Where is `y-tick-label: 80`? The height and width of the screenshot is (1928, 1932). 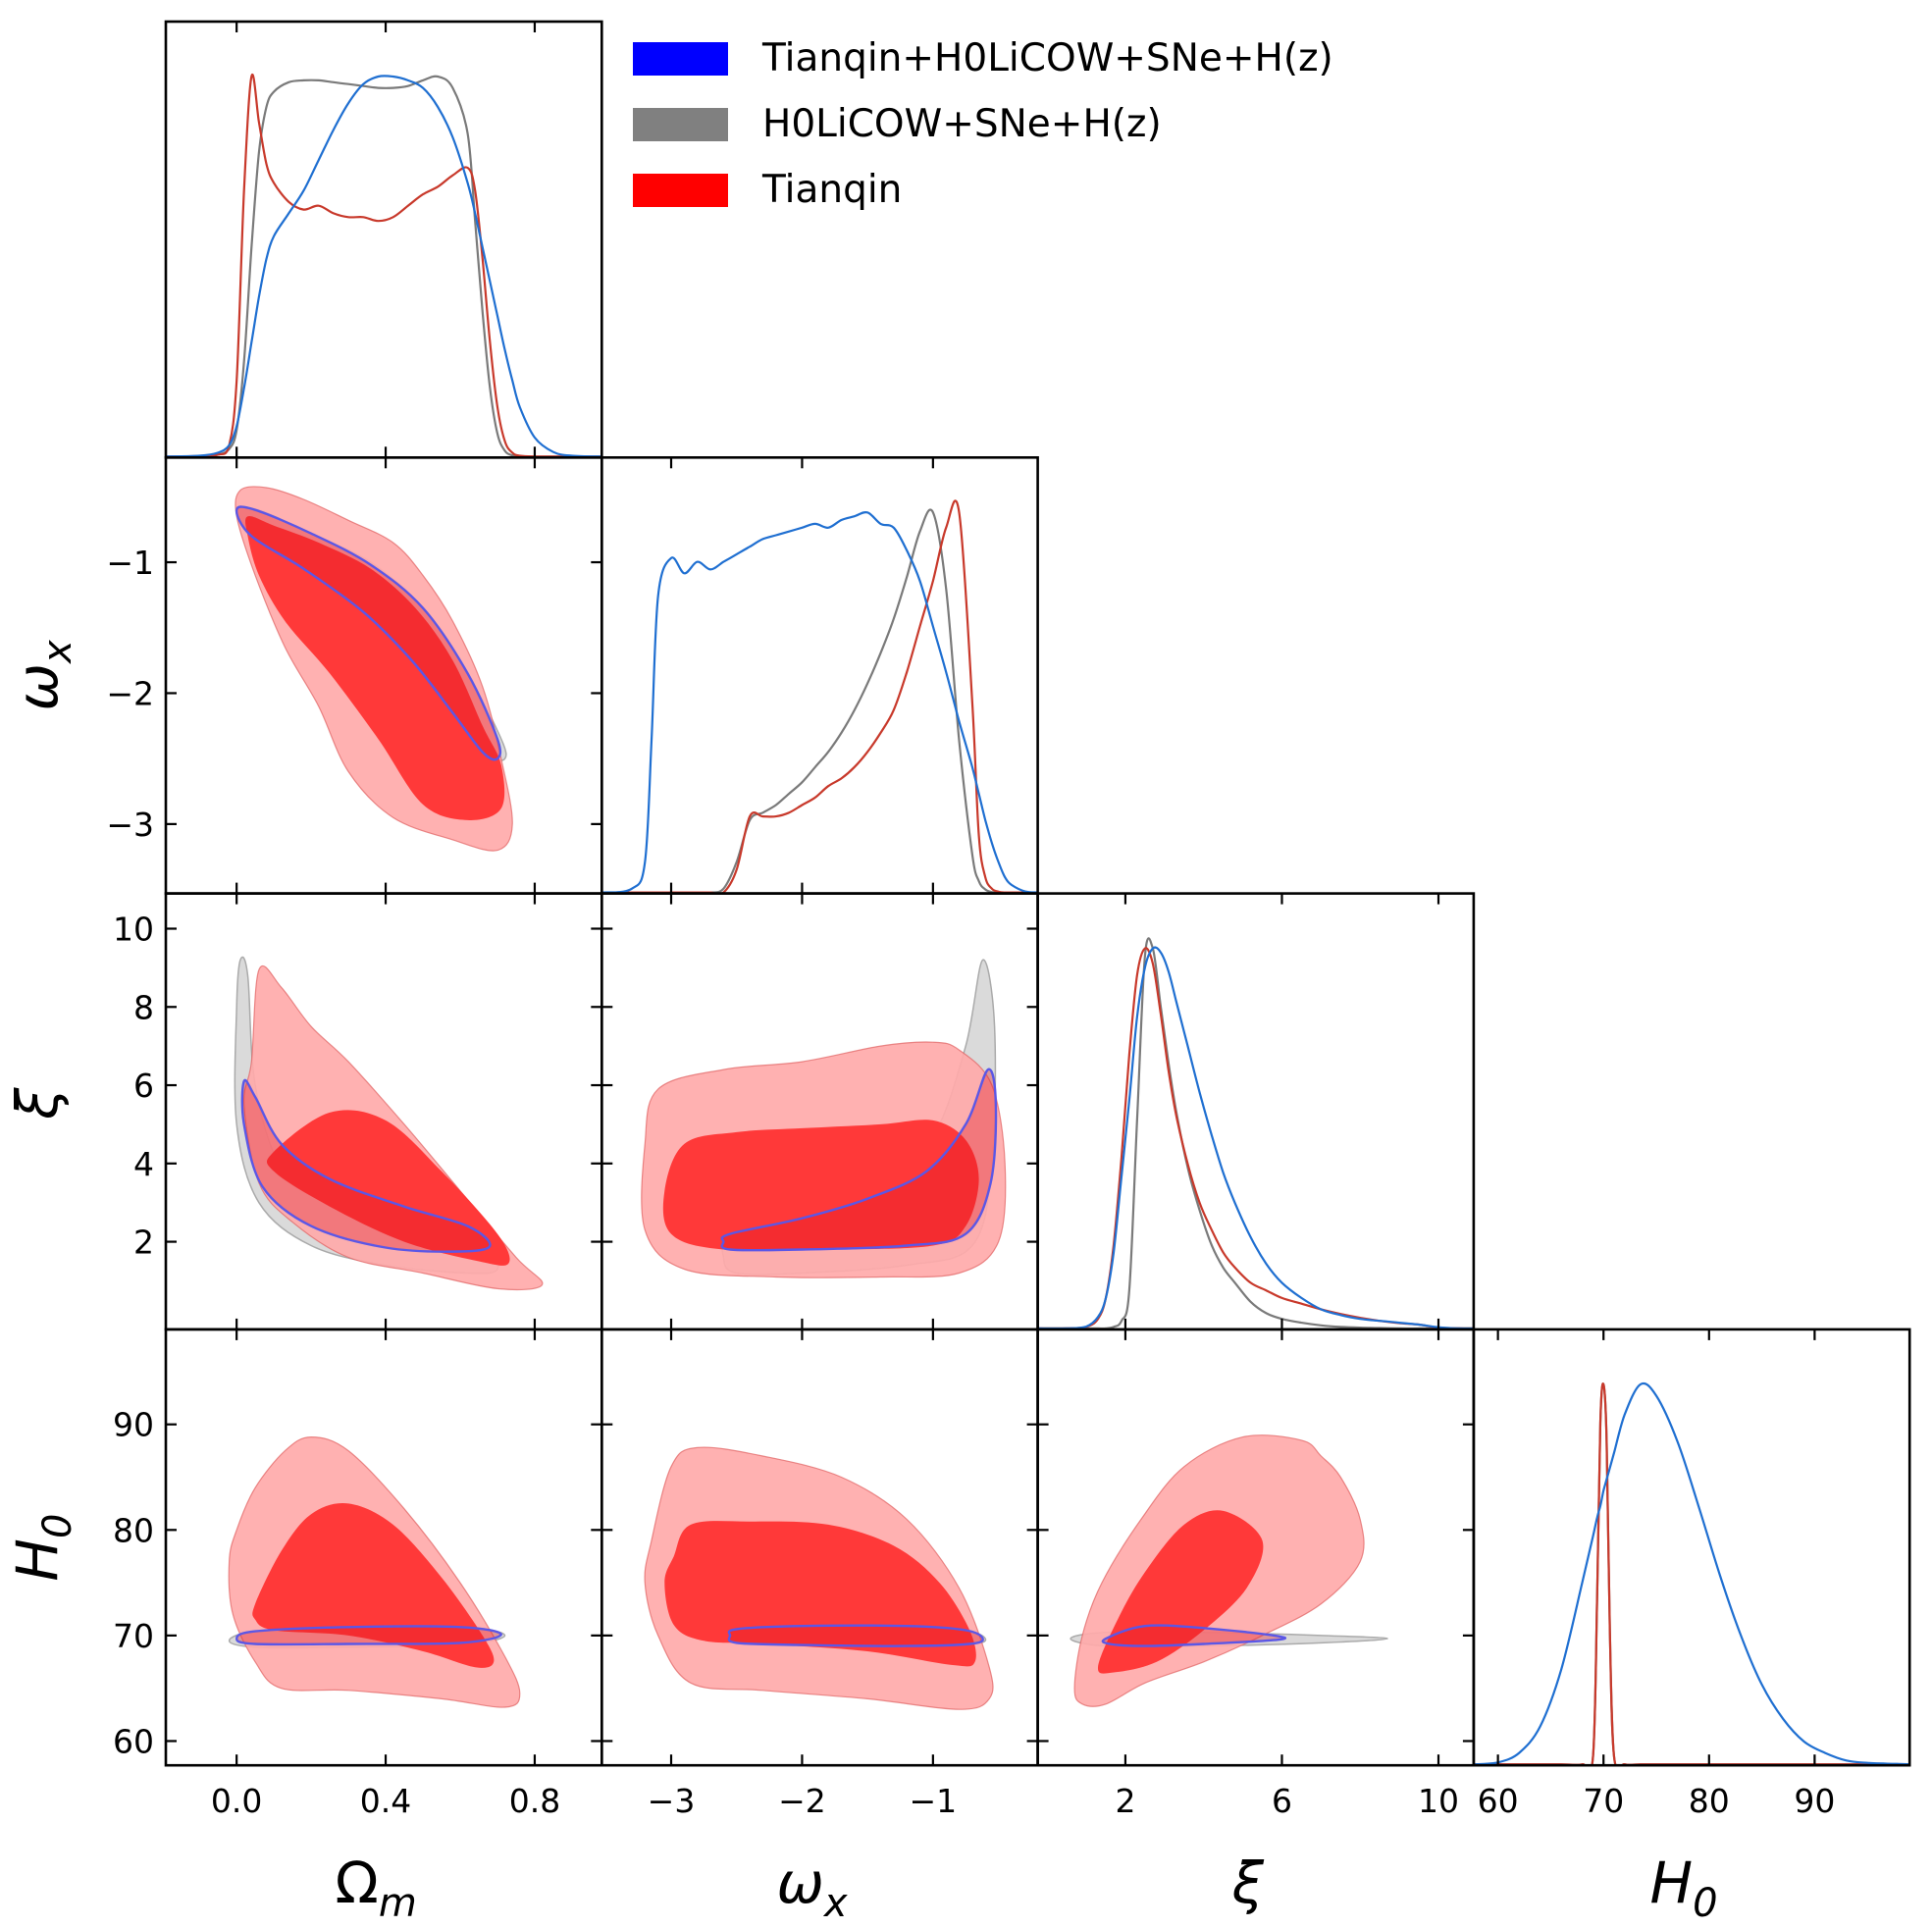 y-tick-label: 80 is located at coordinates (133, 1530).